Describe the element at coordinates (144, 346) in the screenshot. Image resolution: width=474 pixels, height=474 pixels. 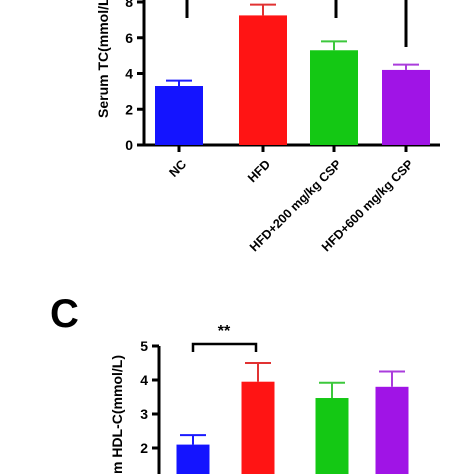
I see `bottom-y-tick-label: 5` at that location.